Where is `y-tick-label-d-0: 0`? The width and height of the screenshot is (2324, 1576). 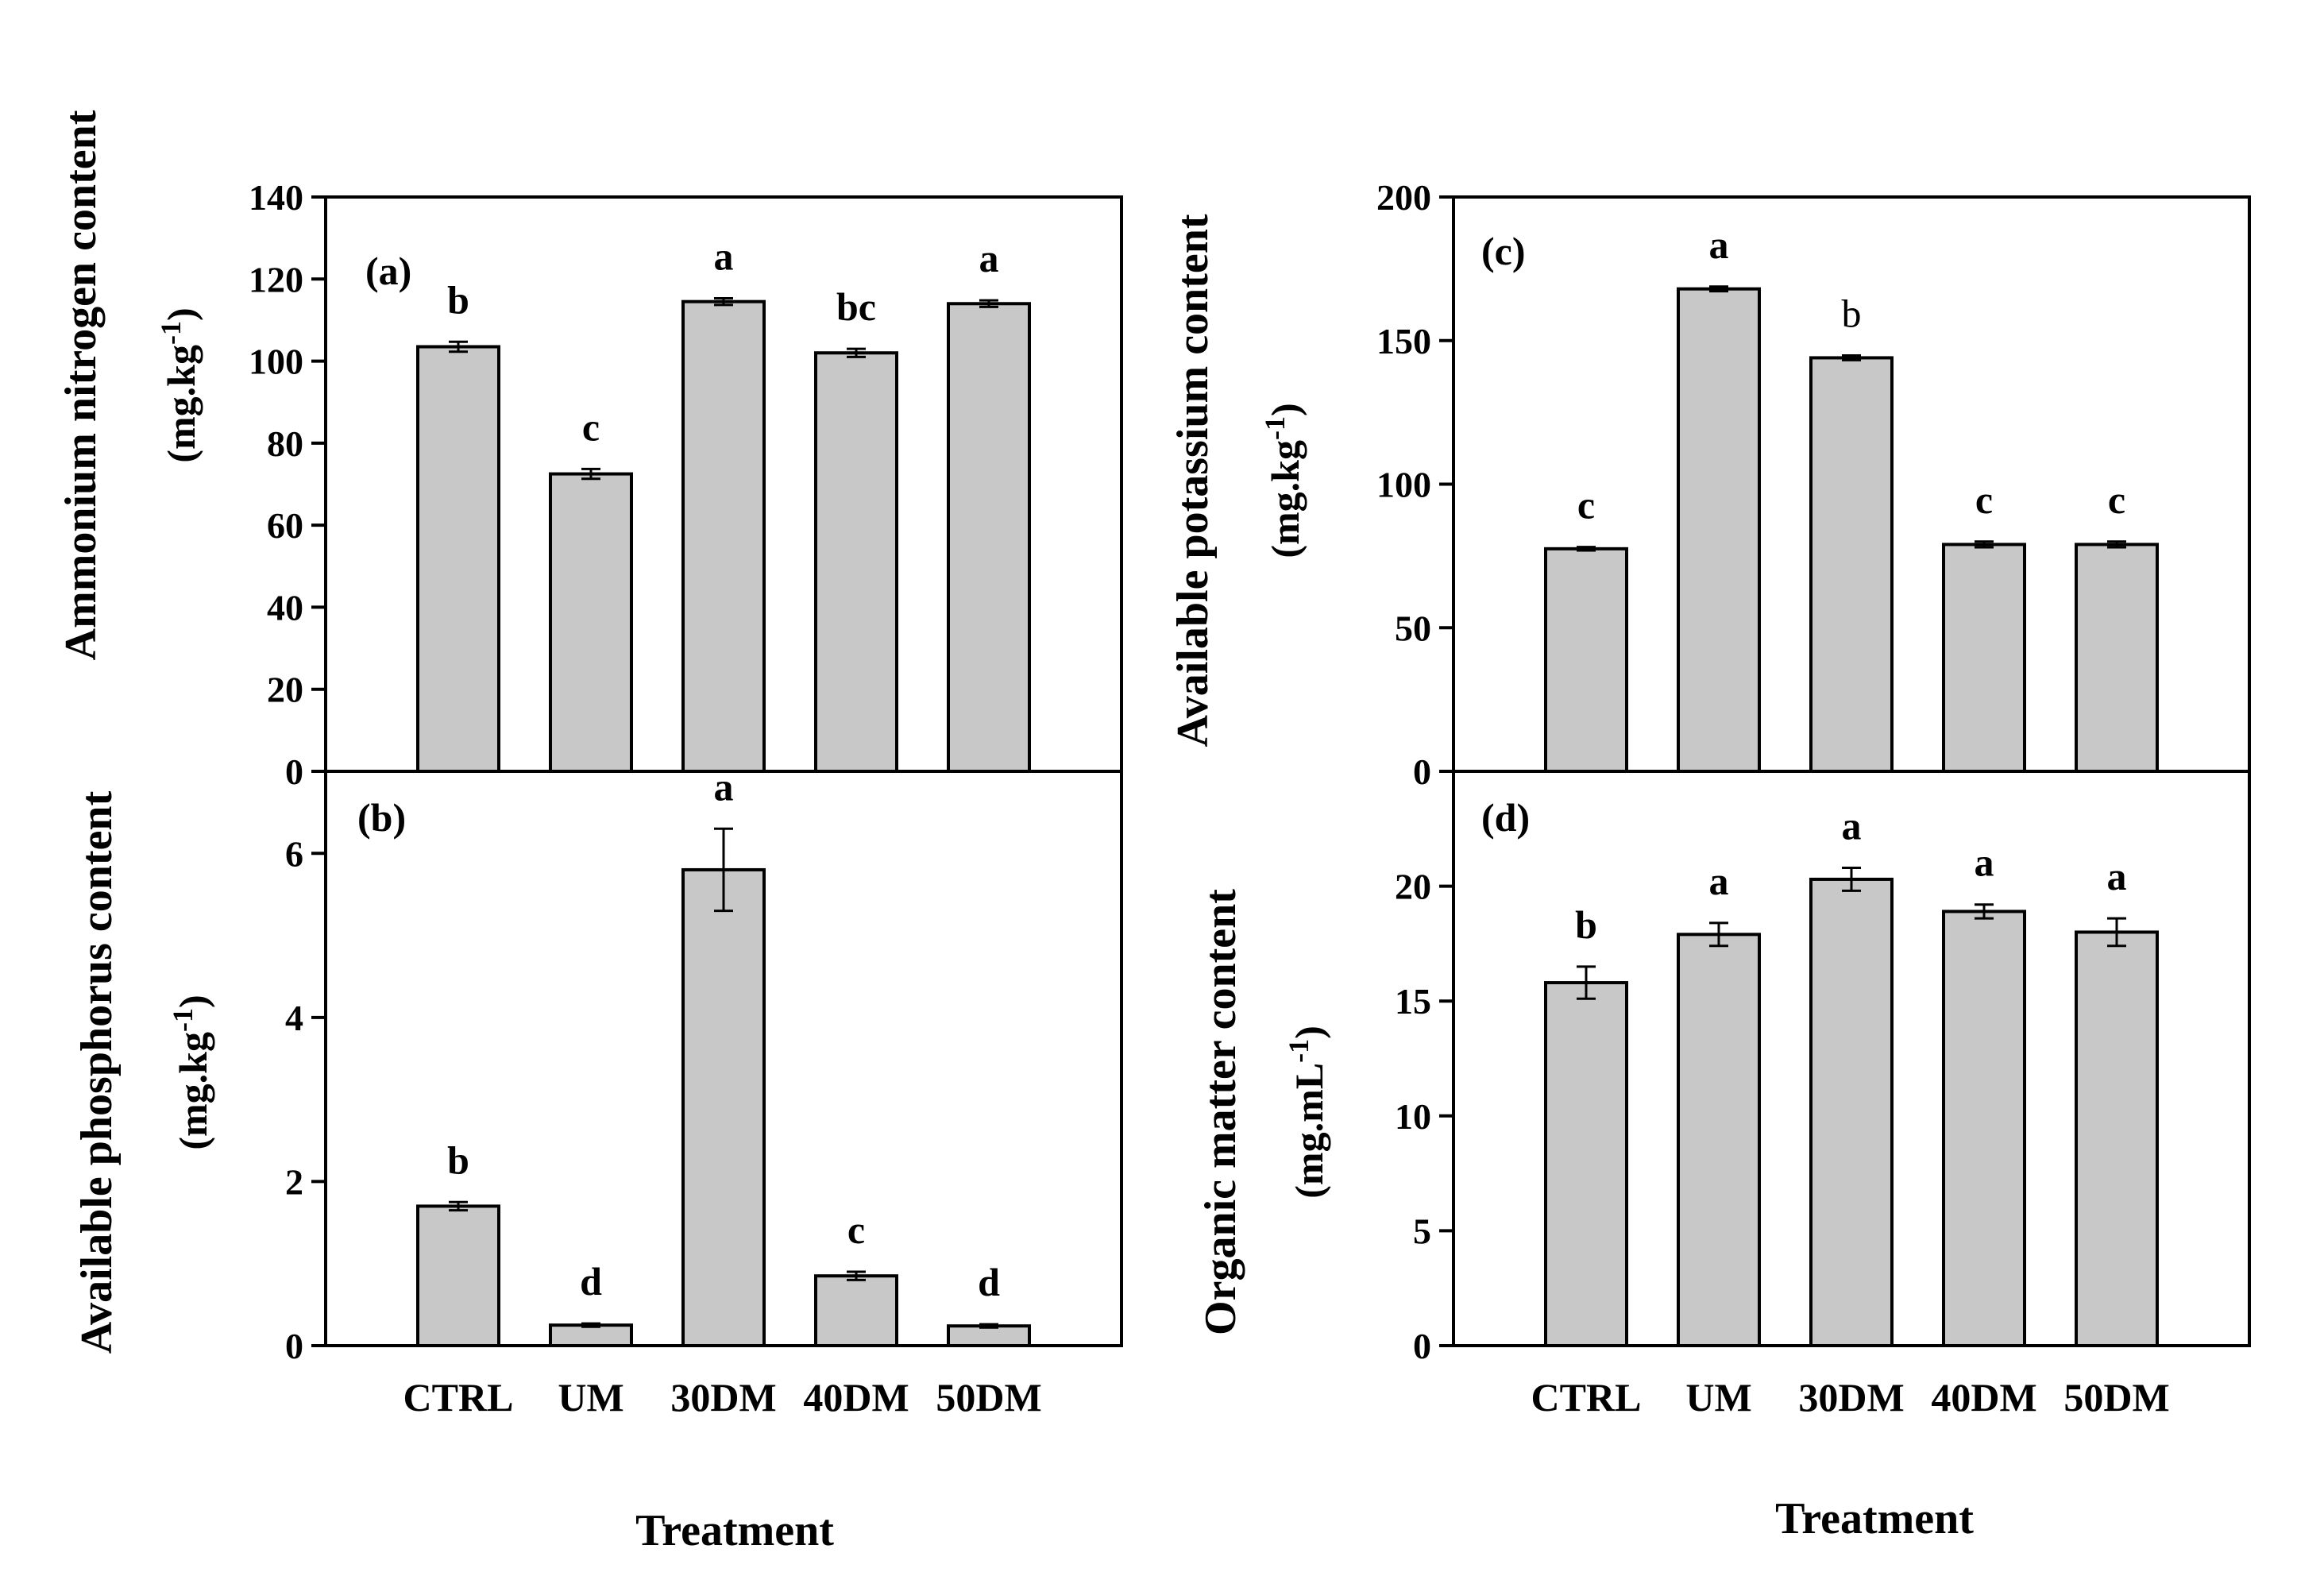 y-tick-label-d-0: 0 is located at coordinates (1422, 1346).